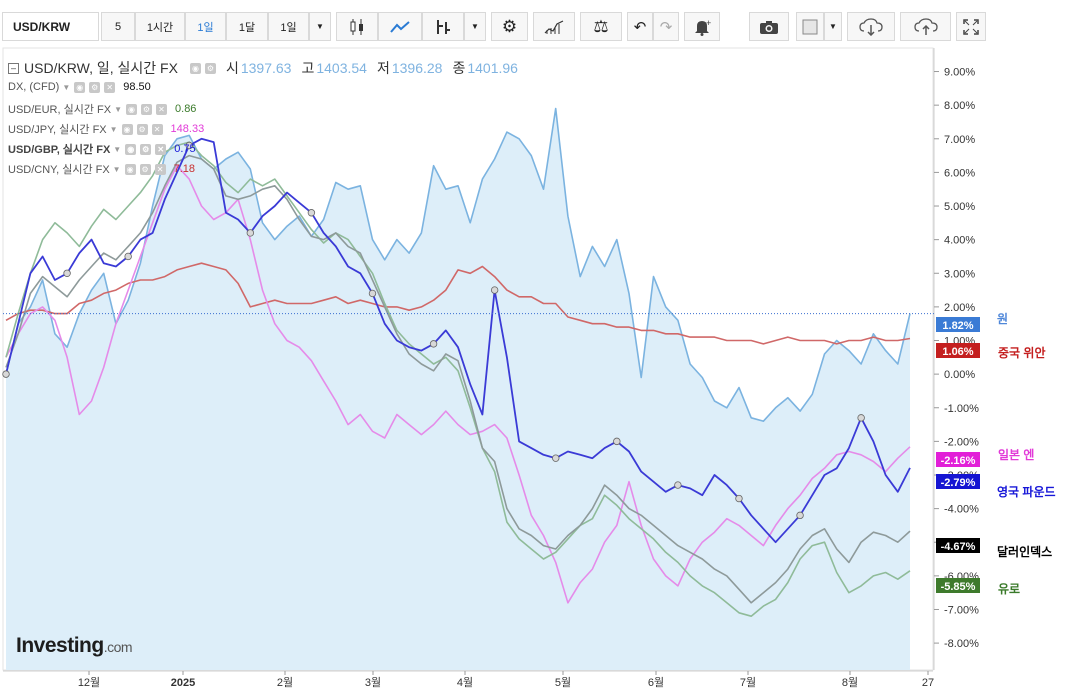 The width and height of the screenshot is (1077, 688). What do you see at coordinates (925, 26) in the screenshot?
I see `upload-icon` at bounding box center [925, 26].